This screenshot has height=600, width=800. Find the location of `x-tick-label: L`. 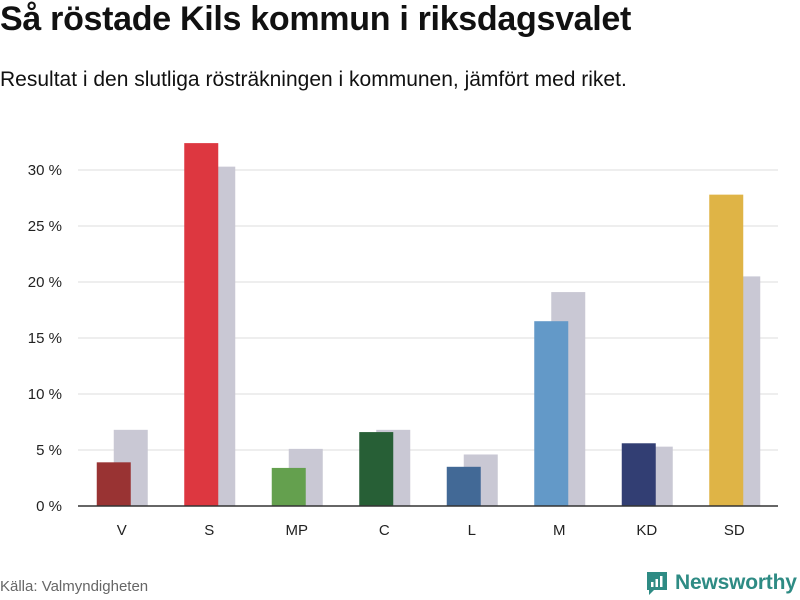

x-tick-label: L is located at coordinates (472, 530).